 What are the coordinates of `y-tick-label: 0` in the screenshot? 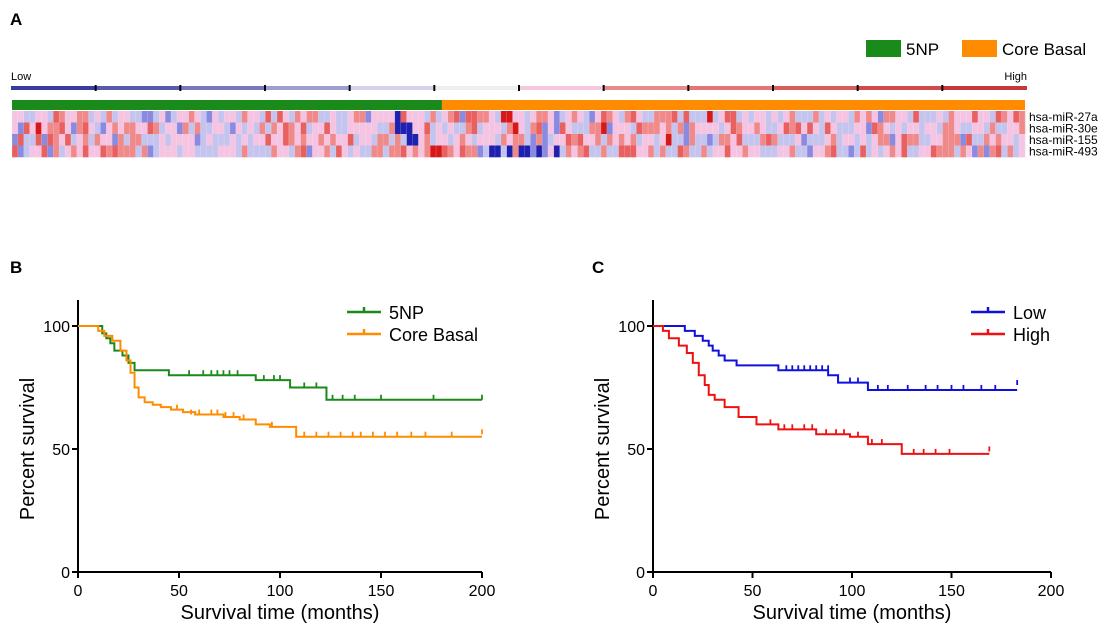 It's located at (65, 573).